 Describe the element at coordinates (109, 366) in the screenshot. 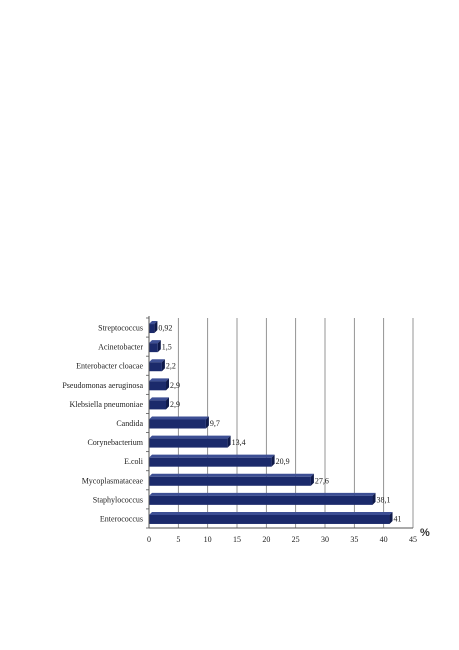

I see `category-label: Enterobacter cloacae` at that location.